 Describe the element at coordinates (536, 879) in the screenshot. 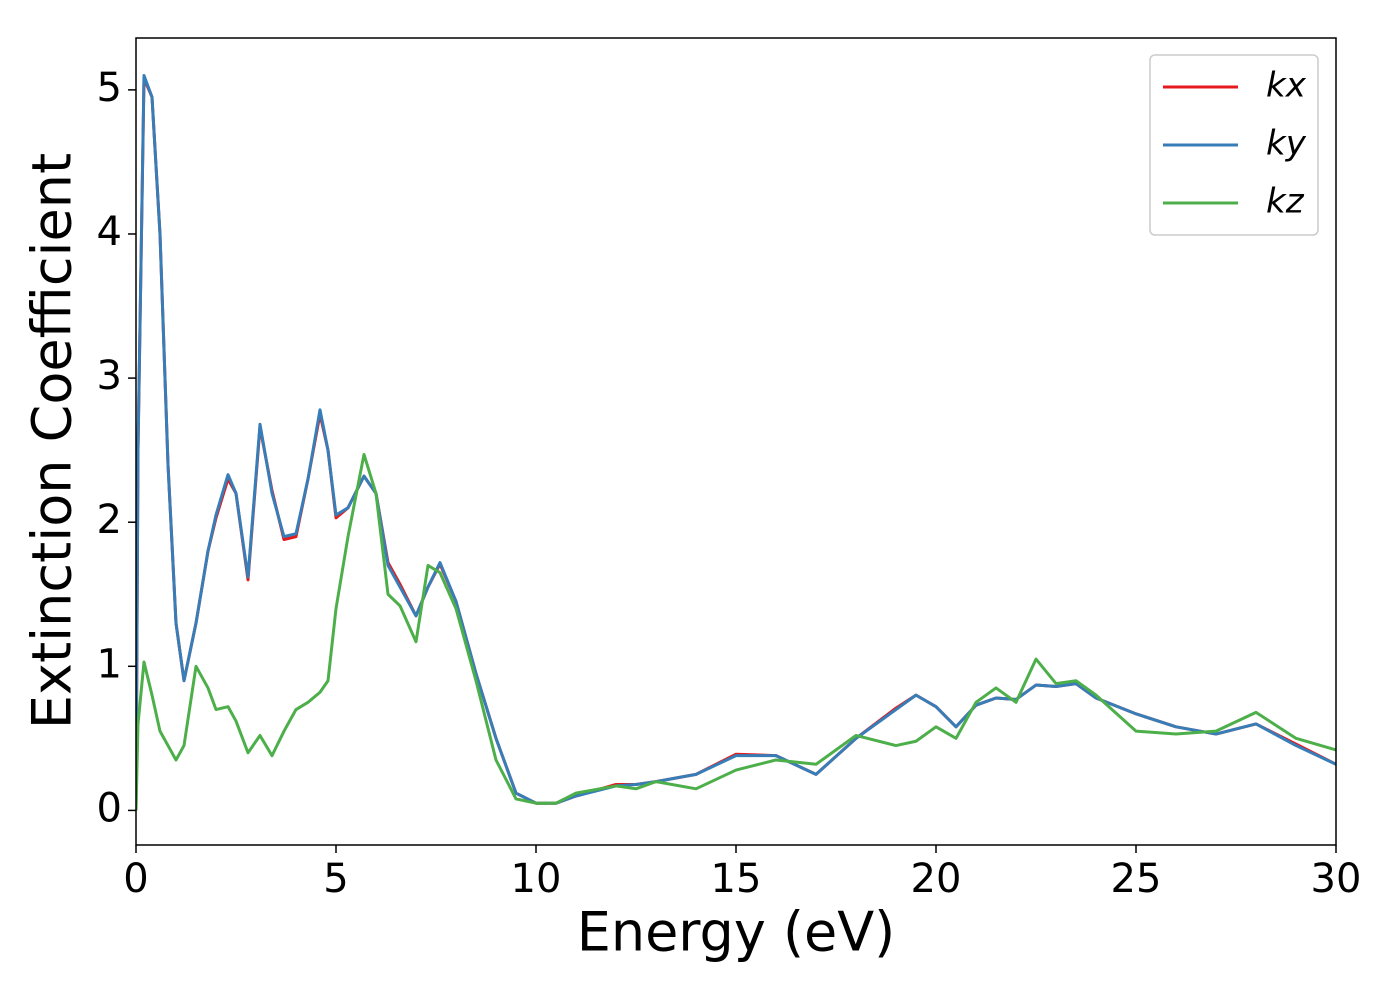

I see `x-tick-label: 10` at that location.